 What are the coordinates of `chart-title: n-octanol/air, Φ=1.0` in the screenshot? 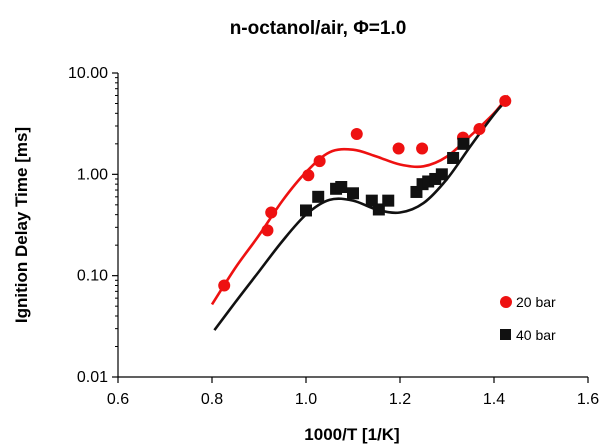 It's located at (318, 28).